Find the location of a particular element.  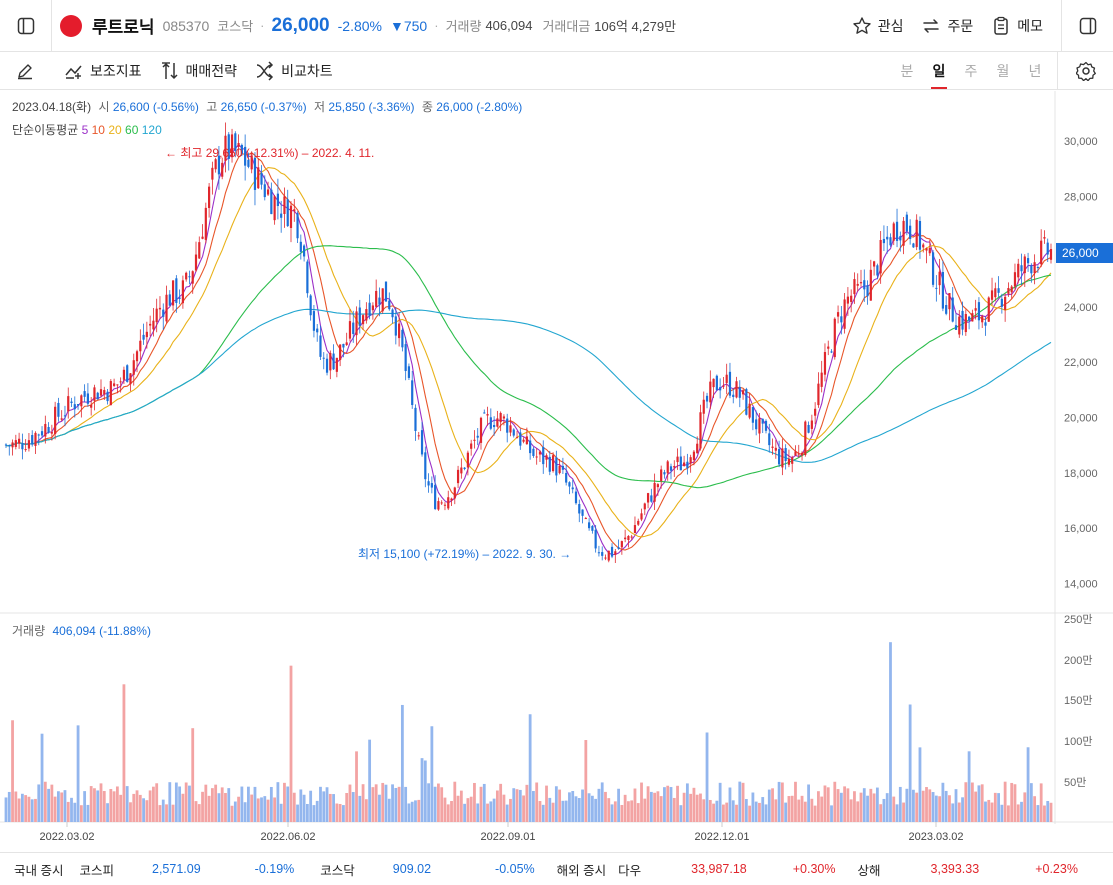

period-week-tab: 주 is located at coordinates (971, 71).